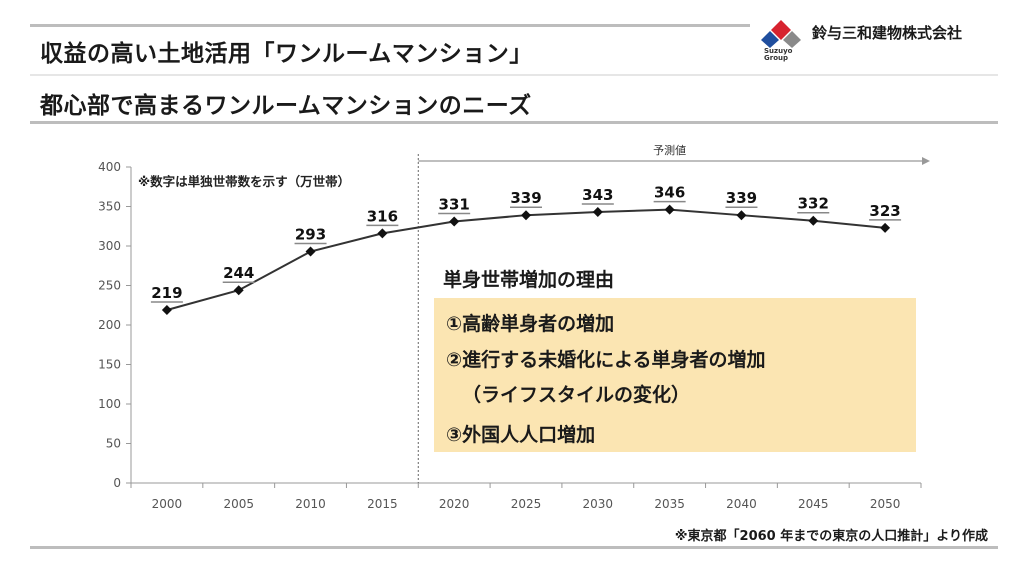 Image resolution: width=1024 pixels, height=576 pixels. What do you see at coordinates (514, 75) in the screenshot?
I see `header-mid-rule` at bounding box center [514, 75].